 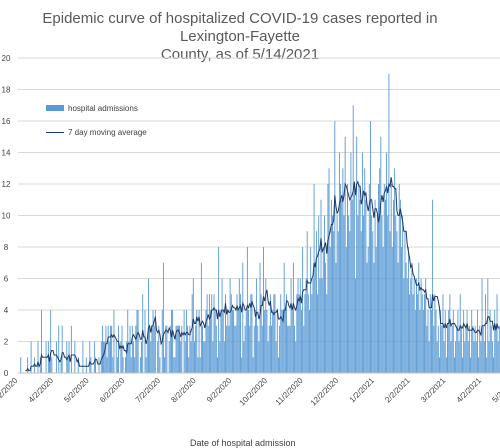 What do you see at coordinates (6, 90) in the screenshot?
I see `y-tick-label: 18` at bounding box center [6, 90].